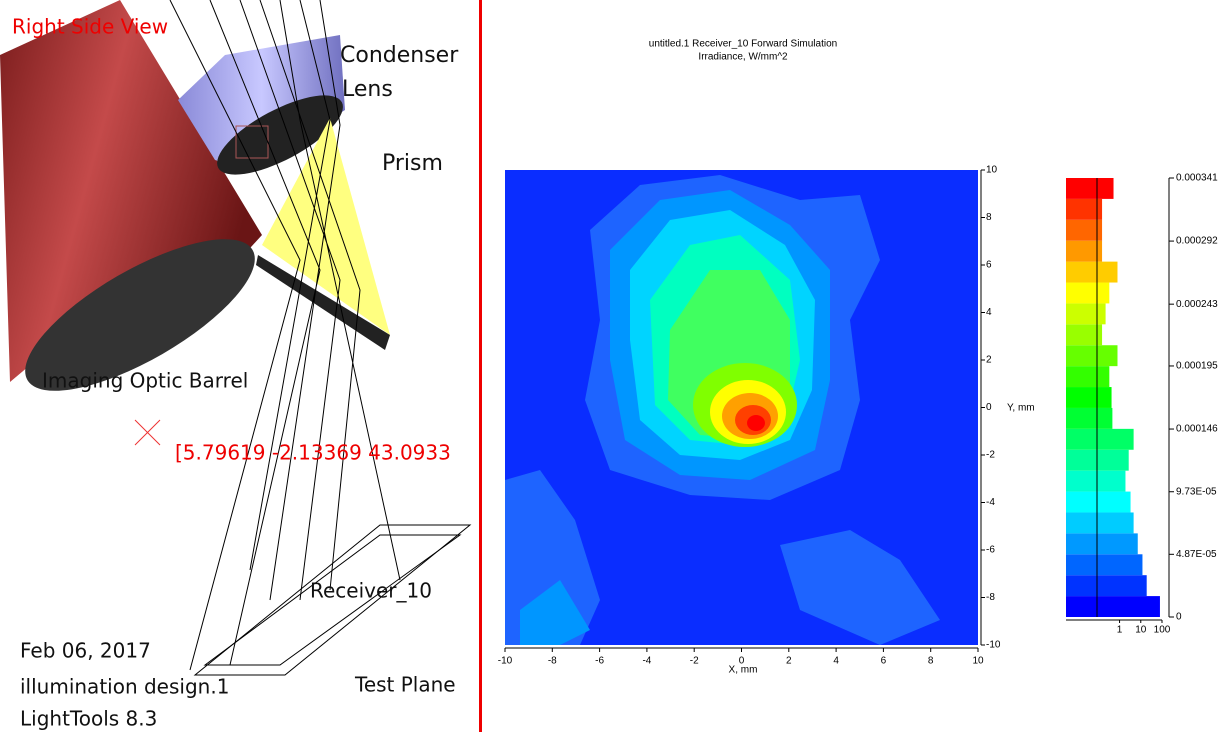 This screenshot has width=1230, height=736. I want to click on x-tick-label: 2, so click(789, 661).